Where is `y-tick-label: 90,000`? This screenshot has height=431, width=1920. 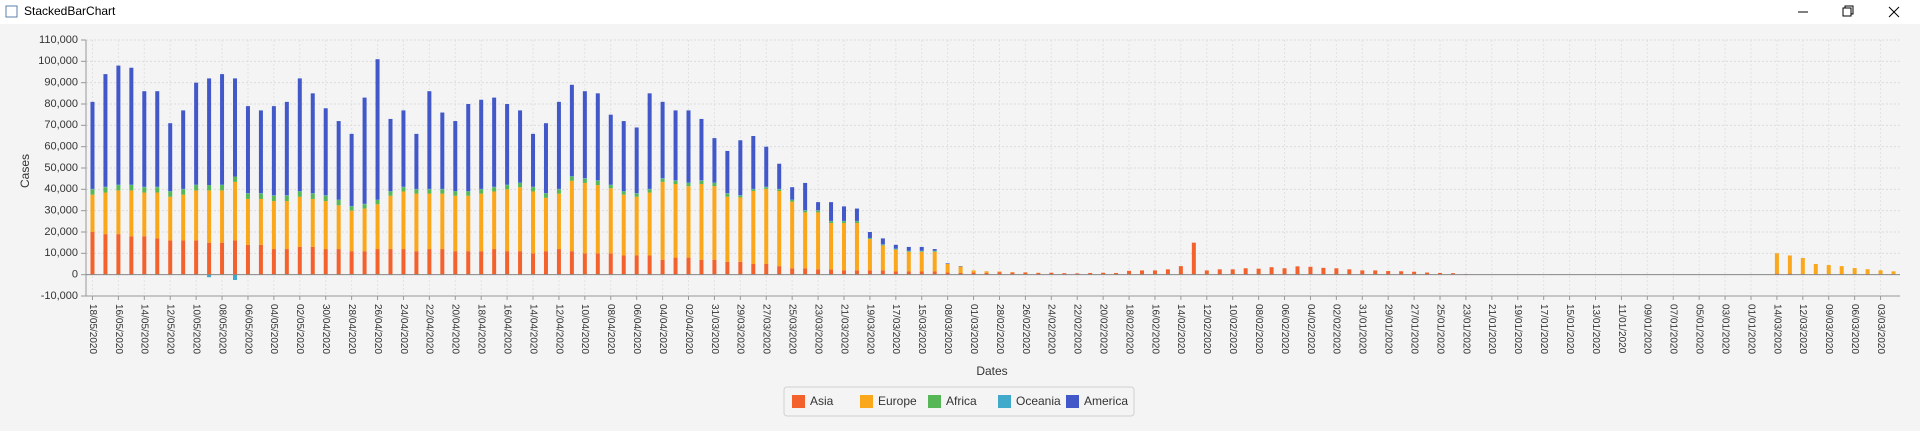
y-tick-label: 90,000 is located at coordinates (61, 83).